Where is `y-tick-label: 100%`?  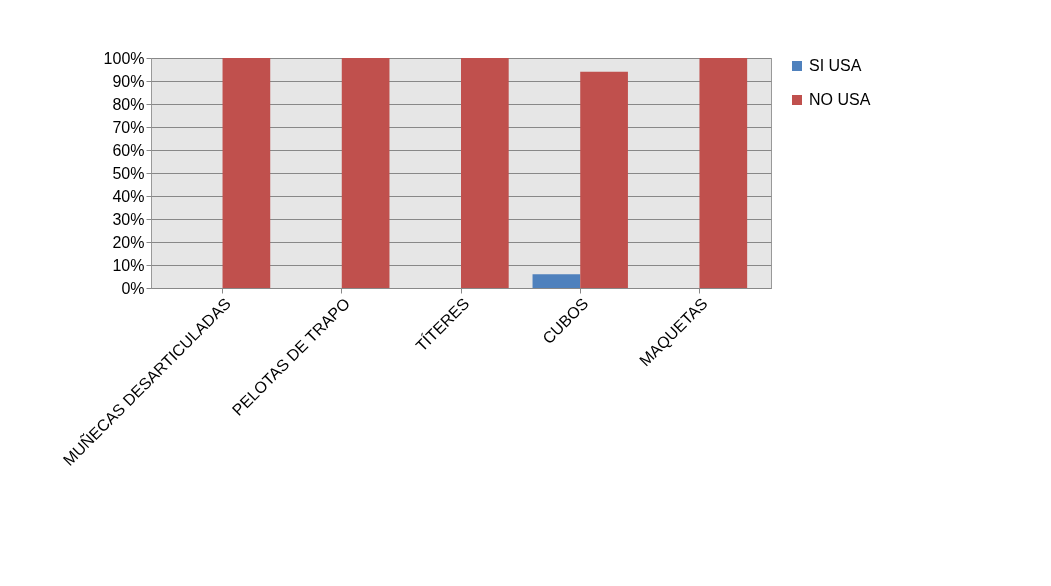
y-tick-label: 100% is located at coordinates (124, 58).